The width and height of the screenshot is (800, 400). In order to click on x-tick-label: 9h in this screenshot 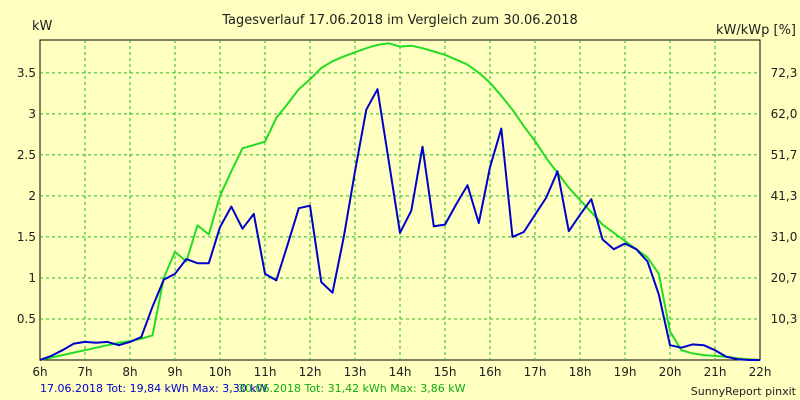, I will do `click(174, 372)`.